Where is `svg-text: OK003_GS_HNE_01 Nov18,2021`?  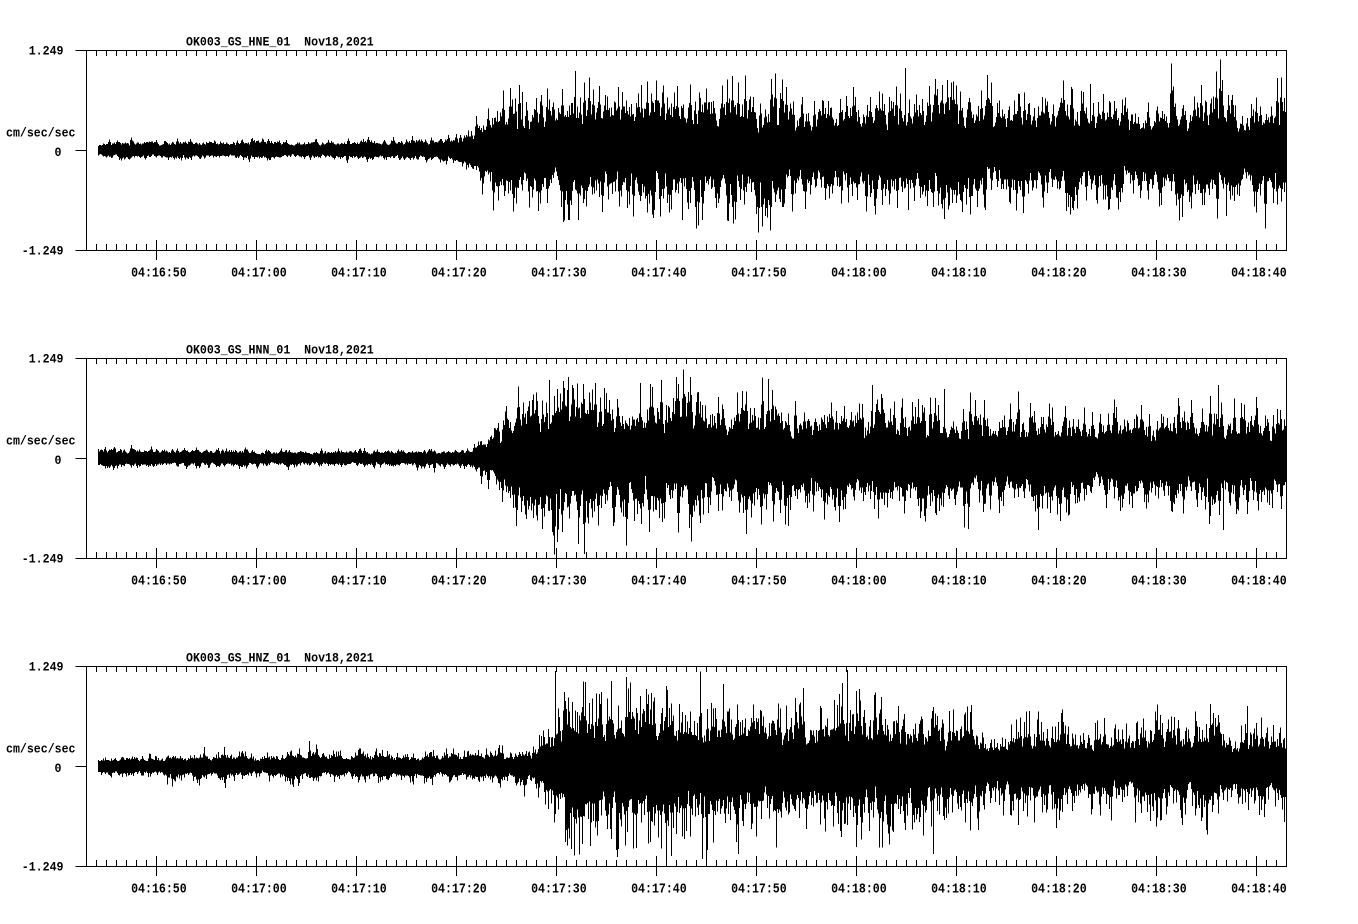
svg-text: OK003_GS_HNE_01 Nov18,2021 is located at coordinates (280, 42).